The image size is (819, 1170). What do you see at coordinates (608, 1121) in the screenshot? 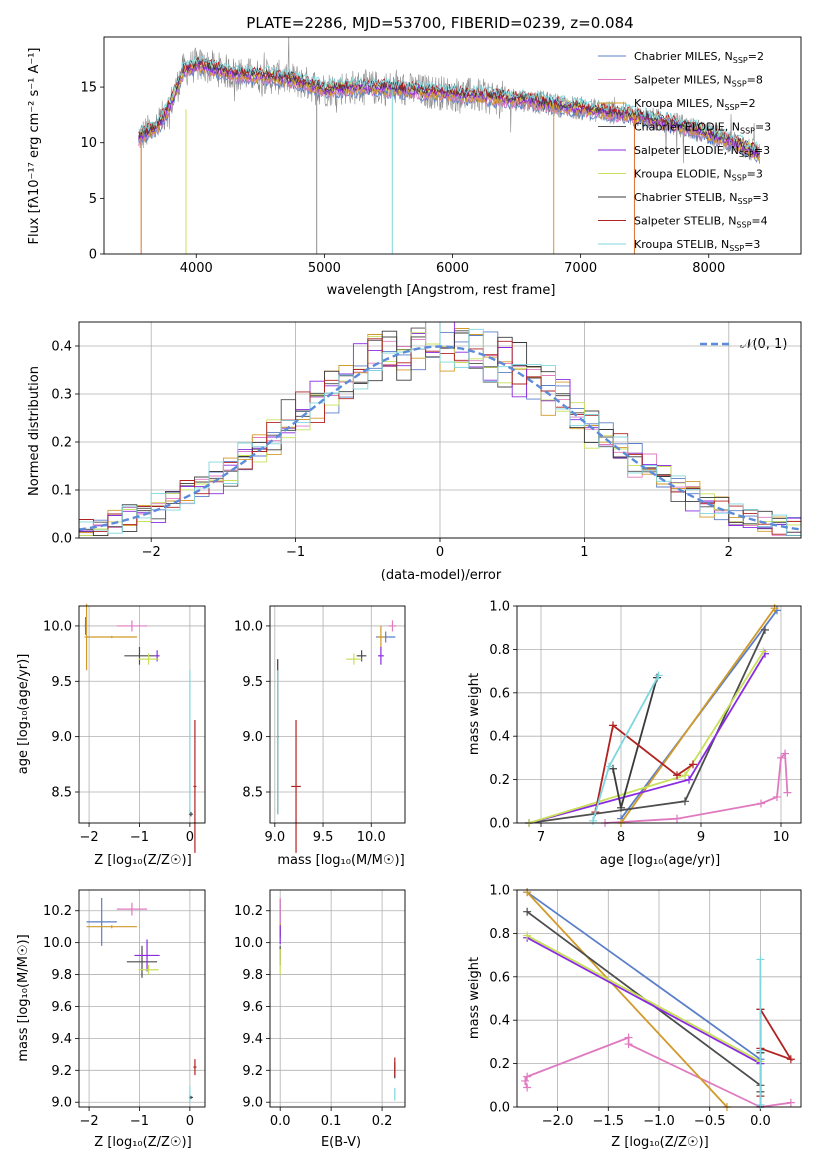
I see `x-tick-label: −1.5` at bounding box center [608, 1121].